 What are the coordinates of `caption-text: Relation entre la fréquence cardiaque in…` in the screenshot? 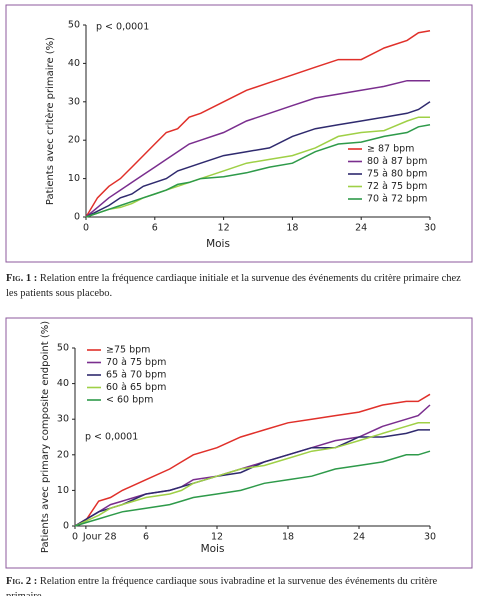 It's located at (233, 286).